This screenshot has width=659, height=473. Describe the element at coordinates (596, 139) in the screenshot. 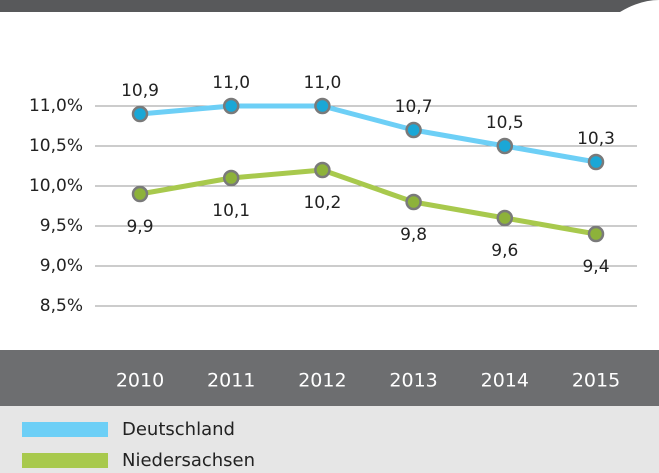

I see `data-label: 10,3` at that location.